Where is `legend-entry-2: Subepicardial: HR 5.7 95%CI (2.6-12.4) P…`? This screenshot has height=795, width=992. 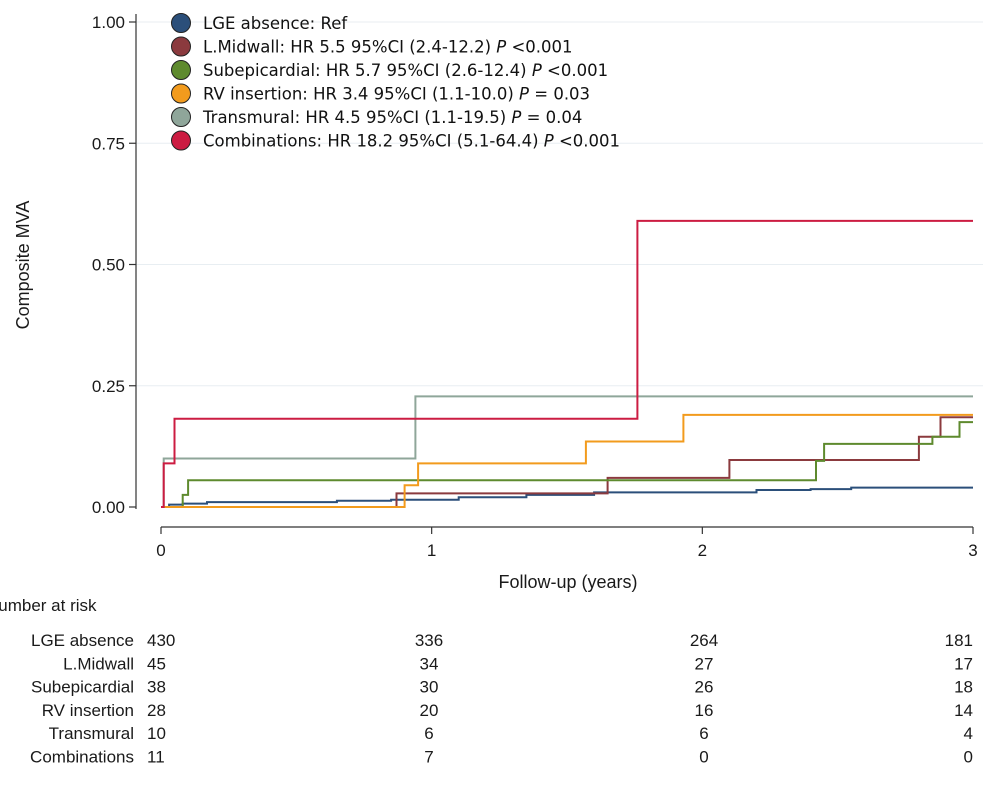 legend-entry-2: Subepicardial: HR 5.7 95%CI (2.6-12.4) P… is located at coordinates (405, 70).